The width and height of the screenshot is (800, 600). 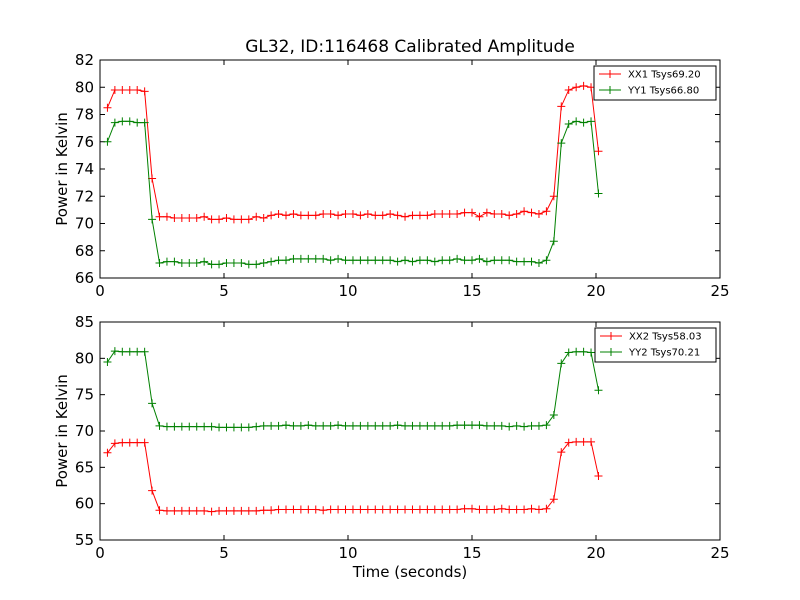 What do you see at coordinates (649, 91) in the screenshot?
I see `top-legend-entry-2: YY1 Tsys66.80` at bounding box center [649, 91].